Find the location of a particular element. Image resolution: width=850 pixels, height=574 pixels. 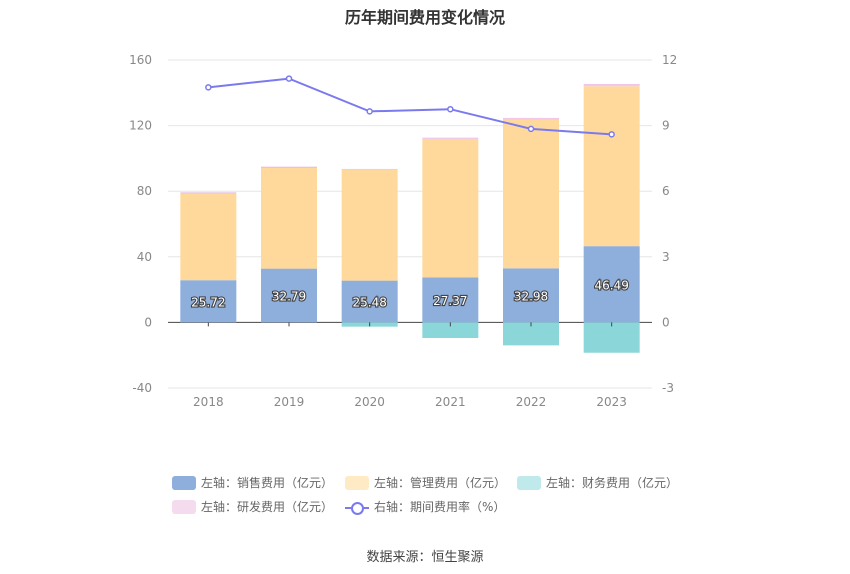

chart-title: 历年期间费用变化情况 is located at coordinates (424, 17).